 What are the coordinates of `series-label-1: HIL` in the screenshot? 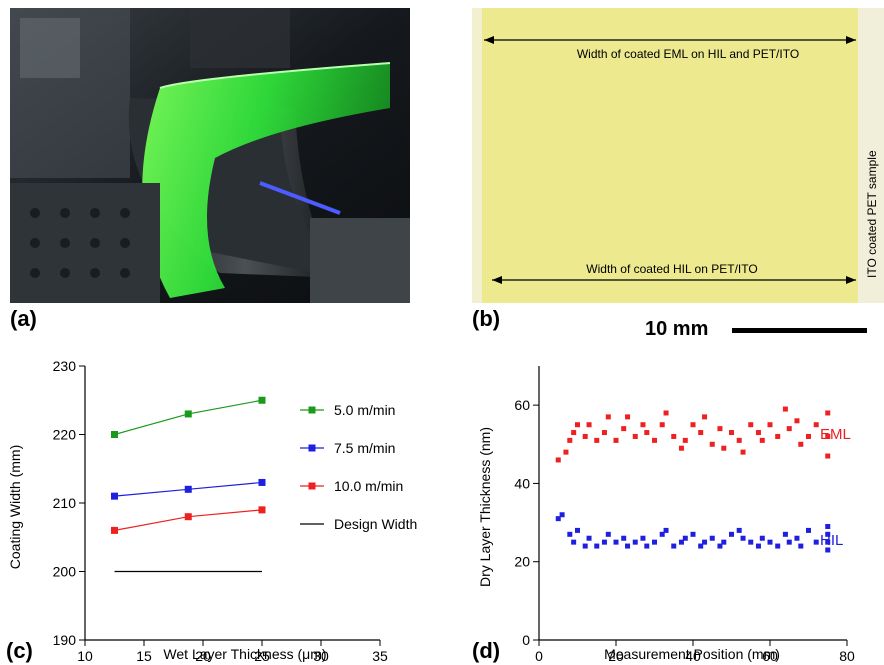 It's located at (831, 540).